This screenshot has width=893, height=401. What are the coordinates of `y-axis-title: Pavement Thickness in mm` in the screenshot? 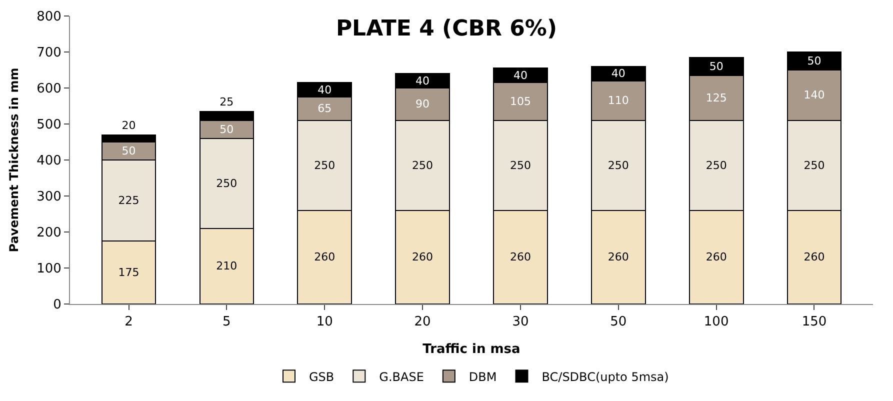 It's located at (13, 160).